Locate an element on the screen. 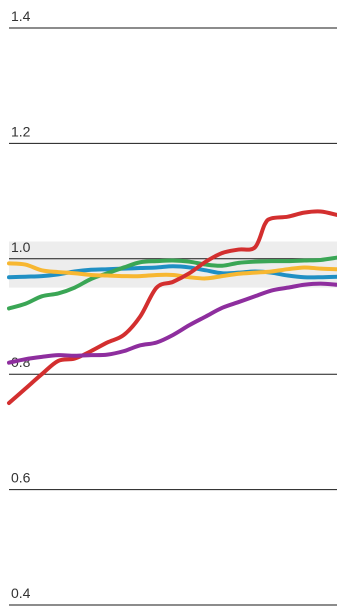 The width and height of the screenshot is (337, 607). y-tick-label: 0.6 is located at coordinates (21, 478).